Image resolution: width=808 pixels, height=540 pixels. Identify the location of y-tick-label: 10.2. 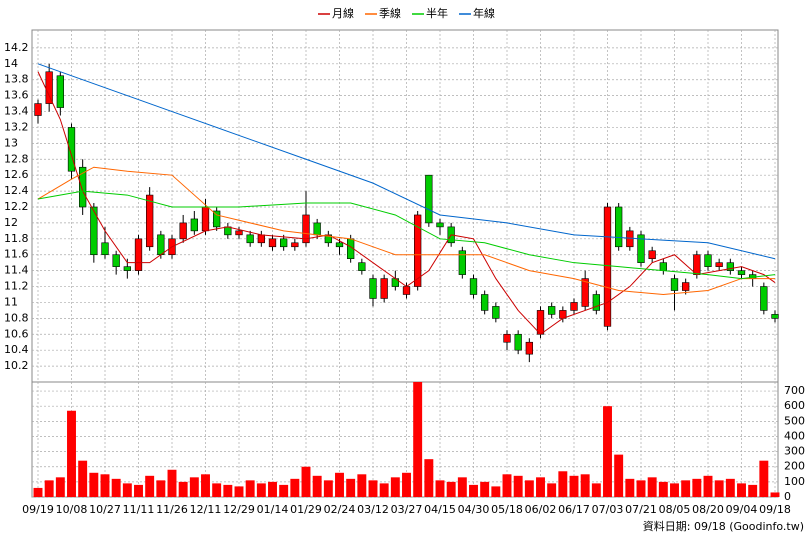
(16, 365).